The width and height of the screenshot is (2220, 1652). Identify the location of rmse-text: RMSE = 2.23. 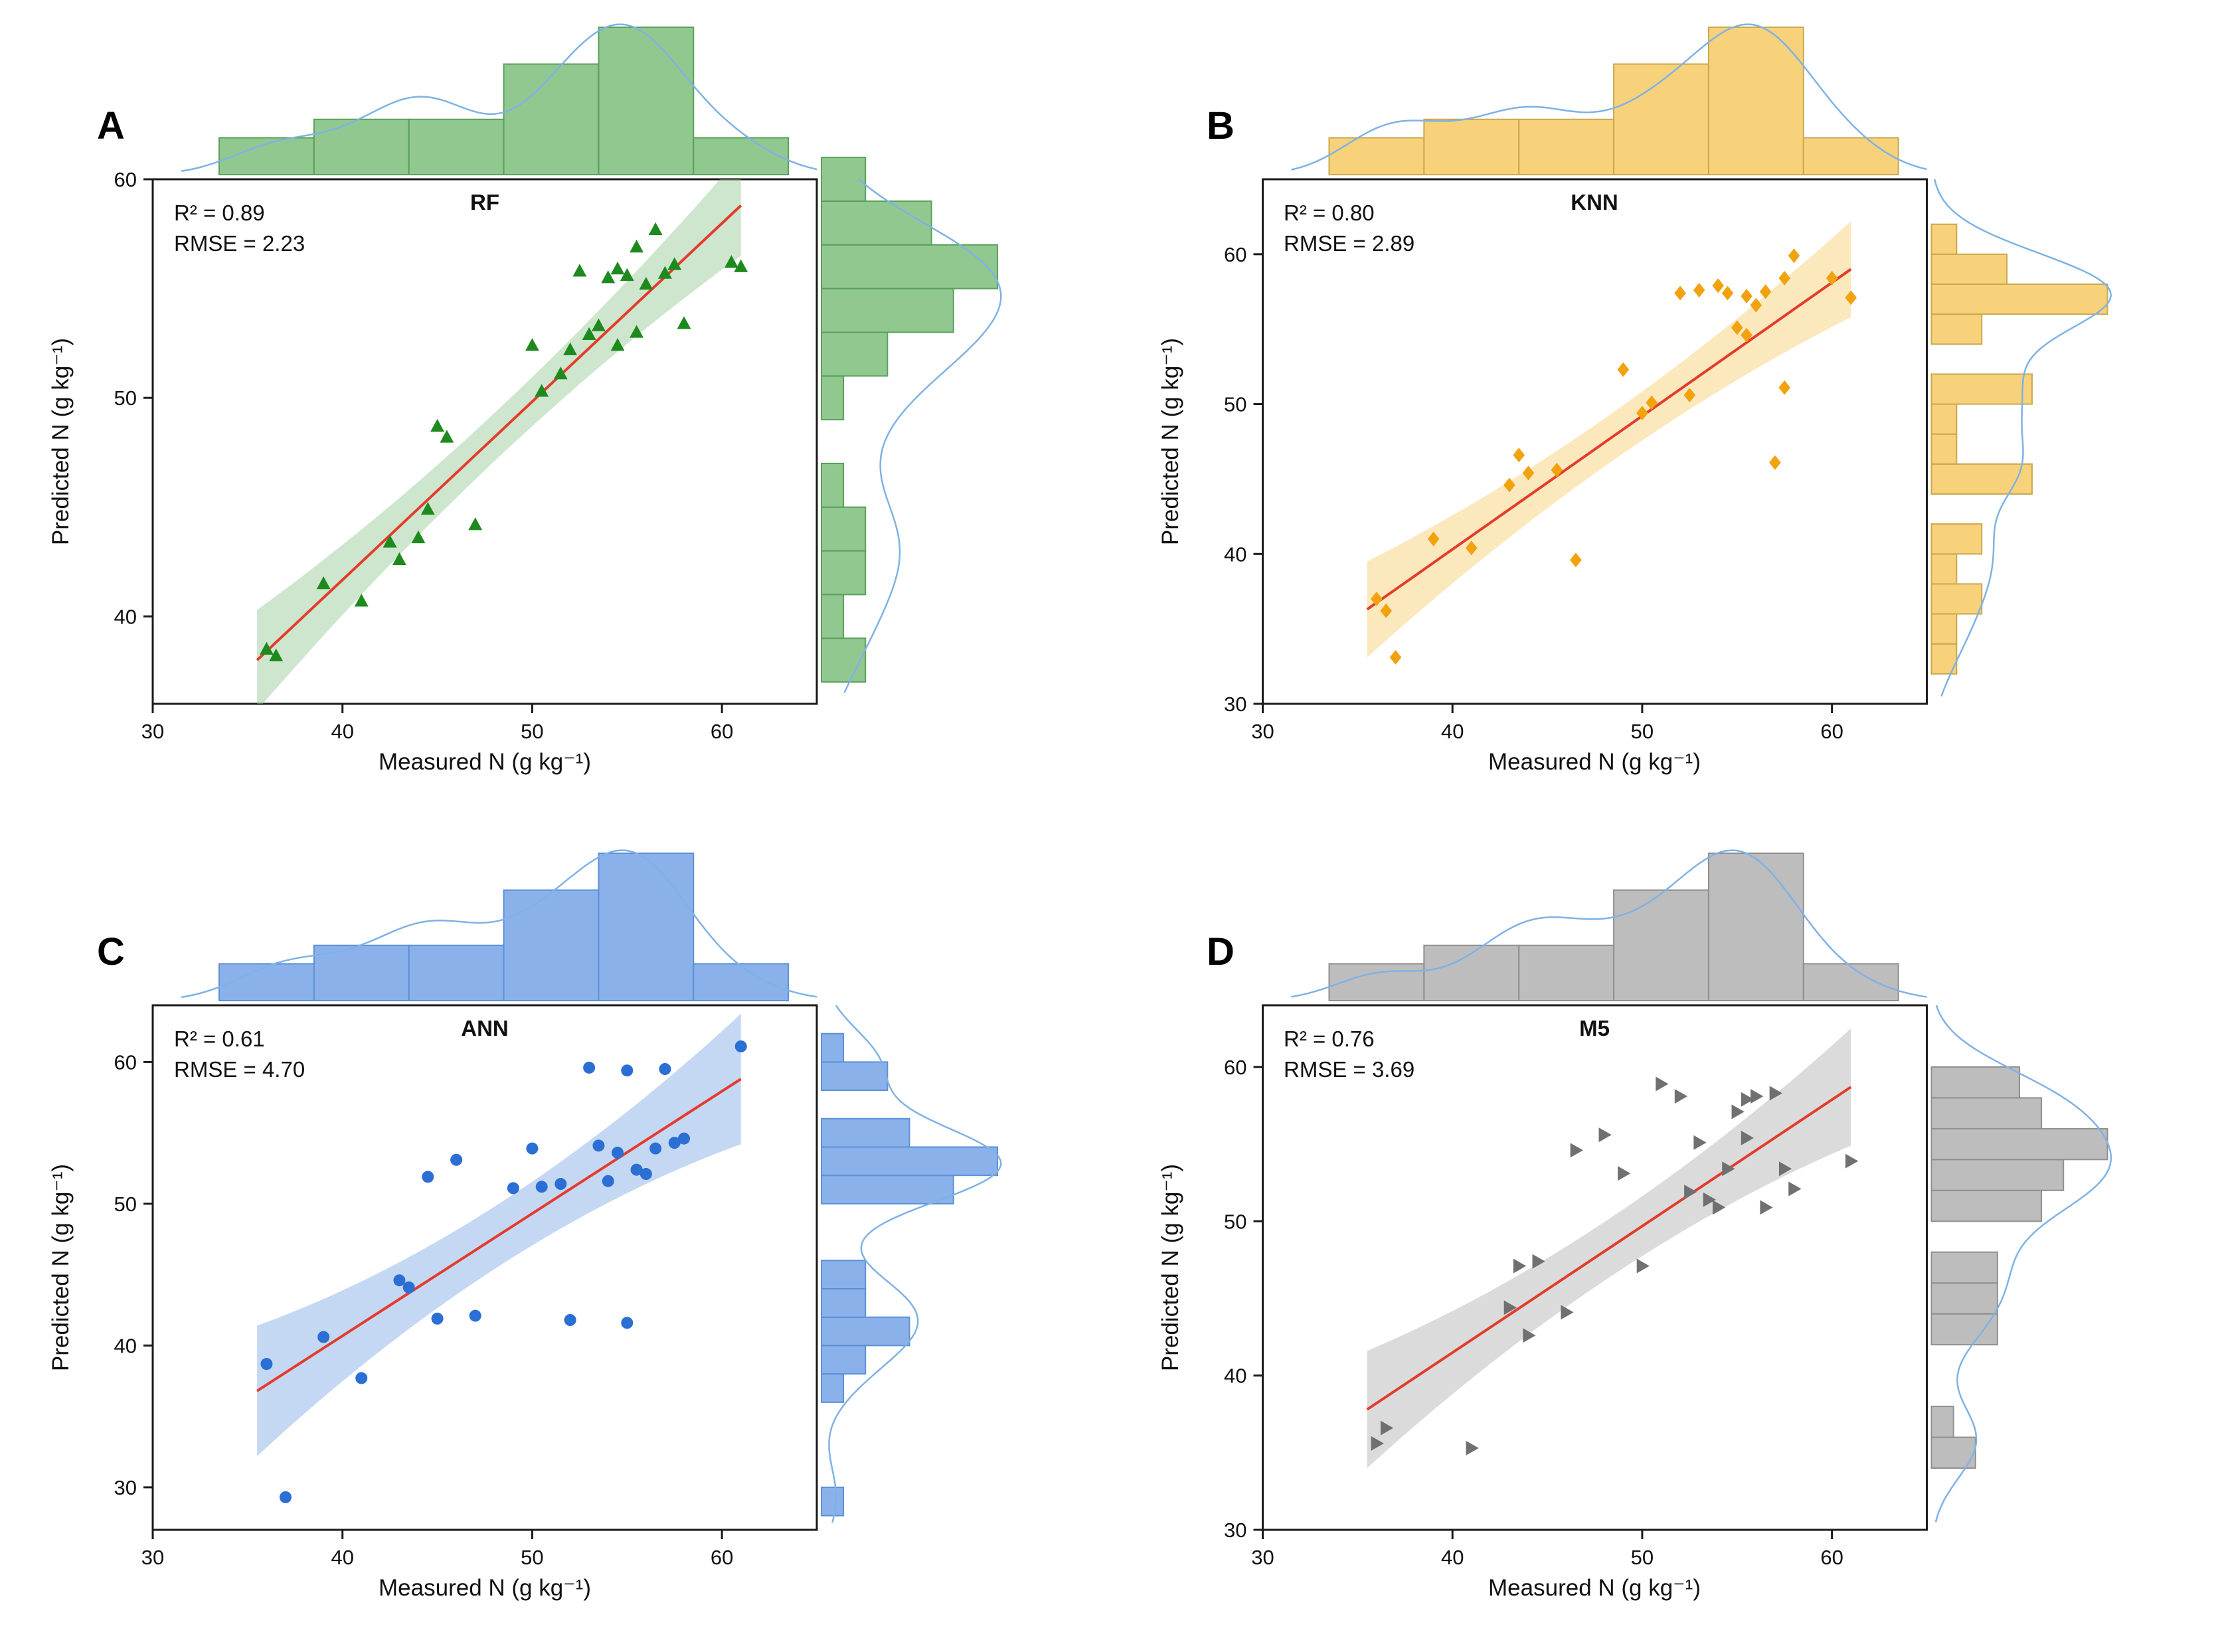
(239, 244).